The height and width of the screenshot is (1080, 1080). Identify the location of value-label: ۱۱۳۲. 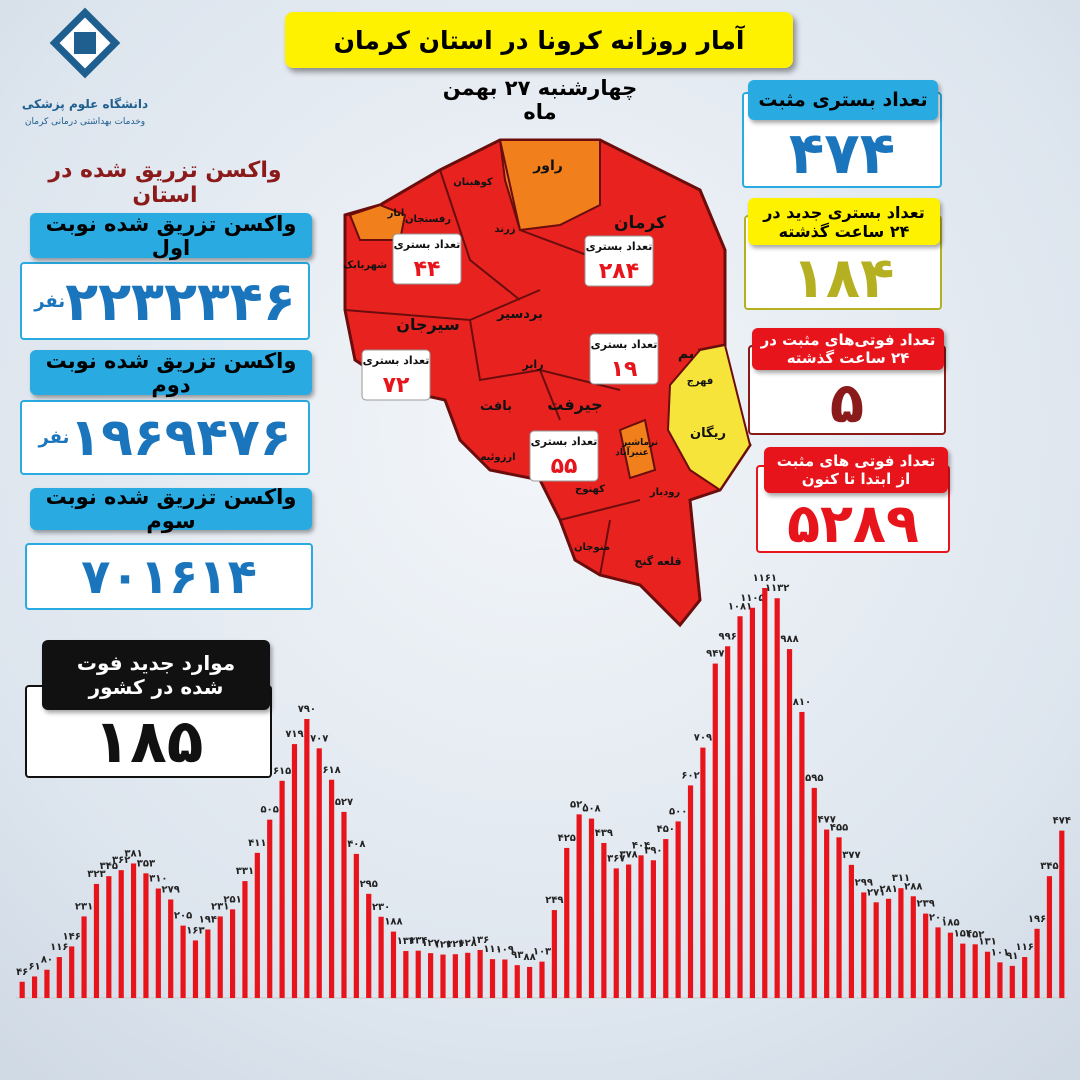
(777, 588).